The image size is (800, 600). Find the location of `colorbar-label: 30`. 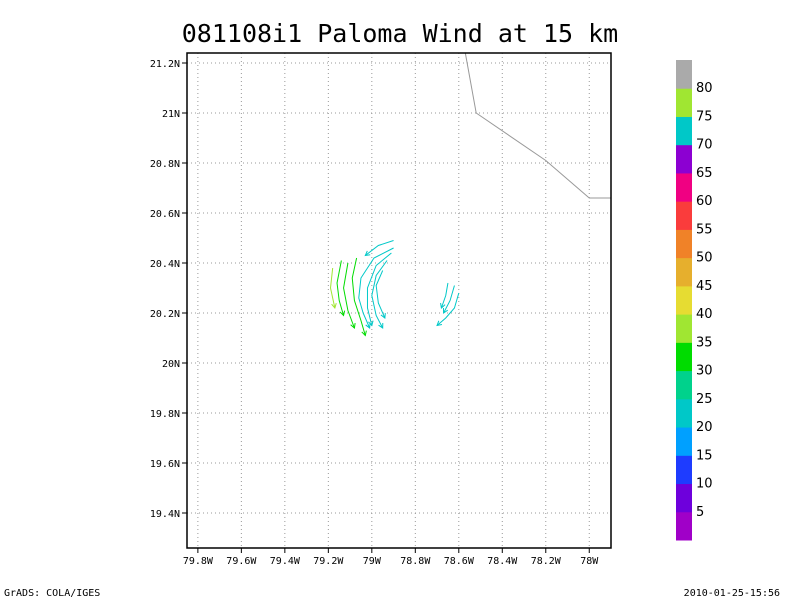

colorbar-label: 30 is located at coordinates (704, 371).